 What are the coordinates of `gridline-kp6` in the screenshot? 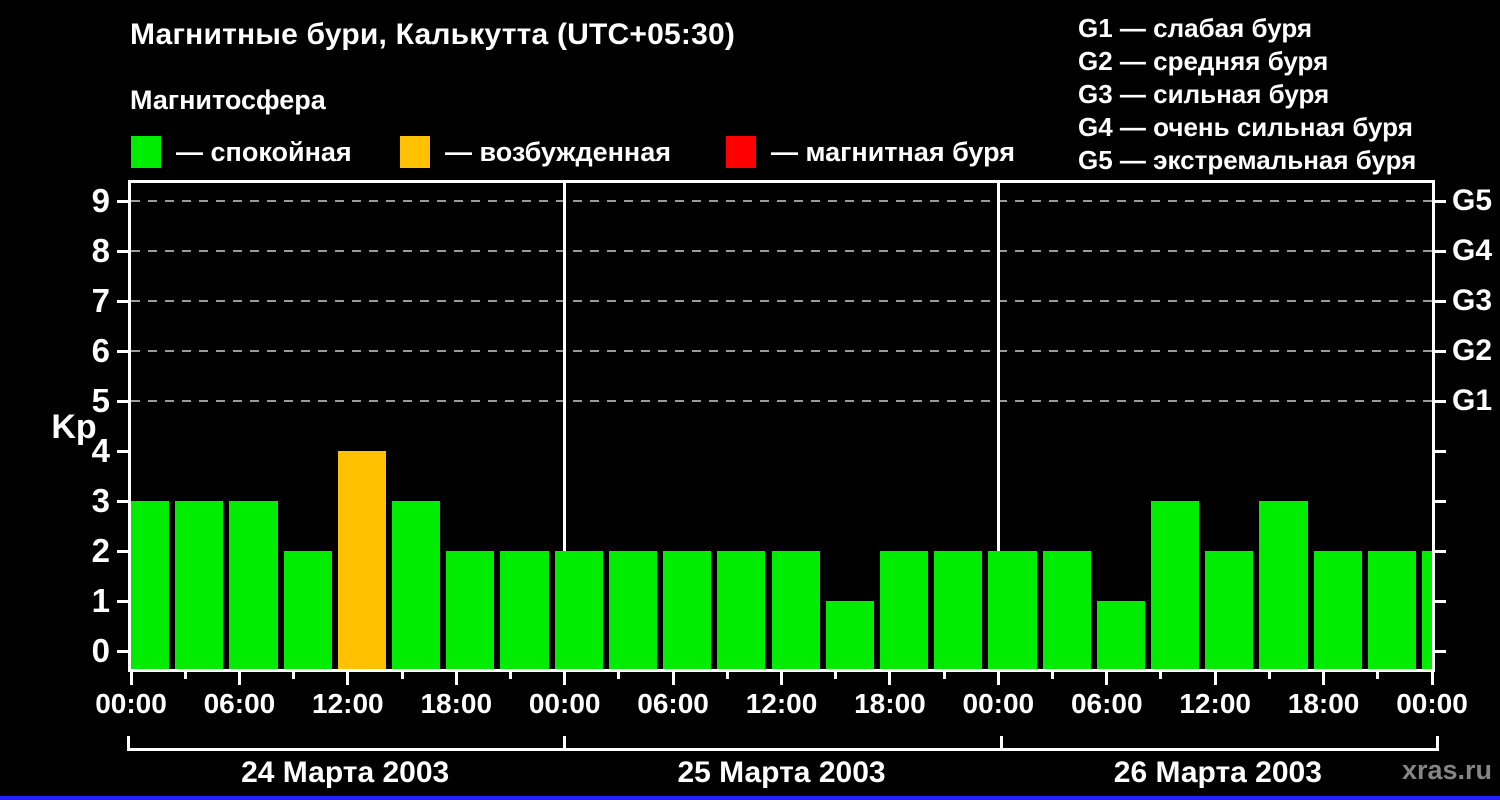 It's located at (781, 351).